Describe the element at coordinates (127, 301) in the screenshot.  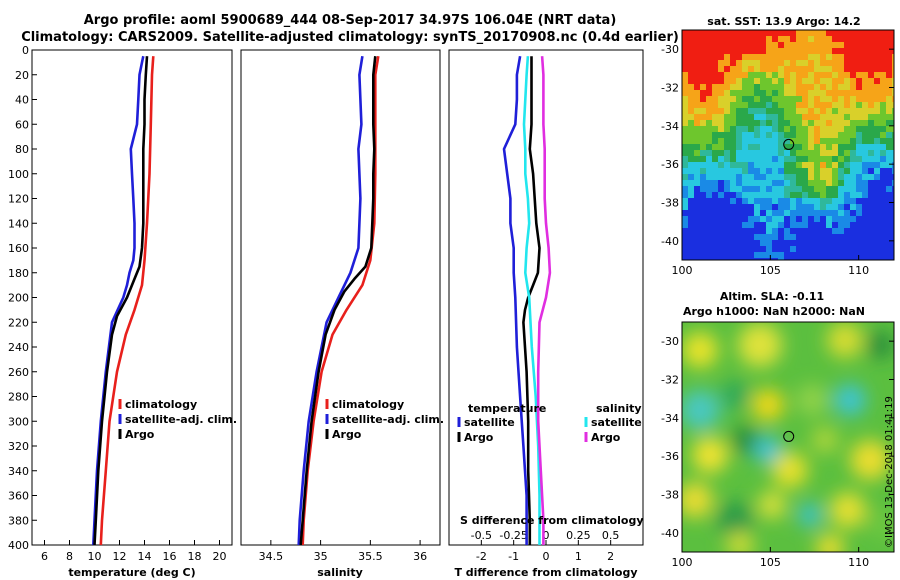
I see `series-line-climatology` at that location.